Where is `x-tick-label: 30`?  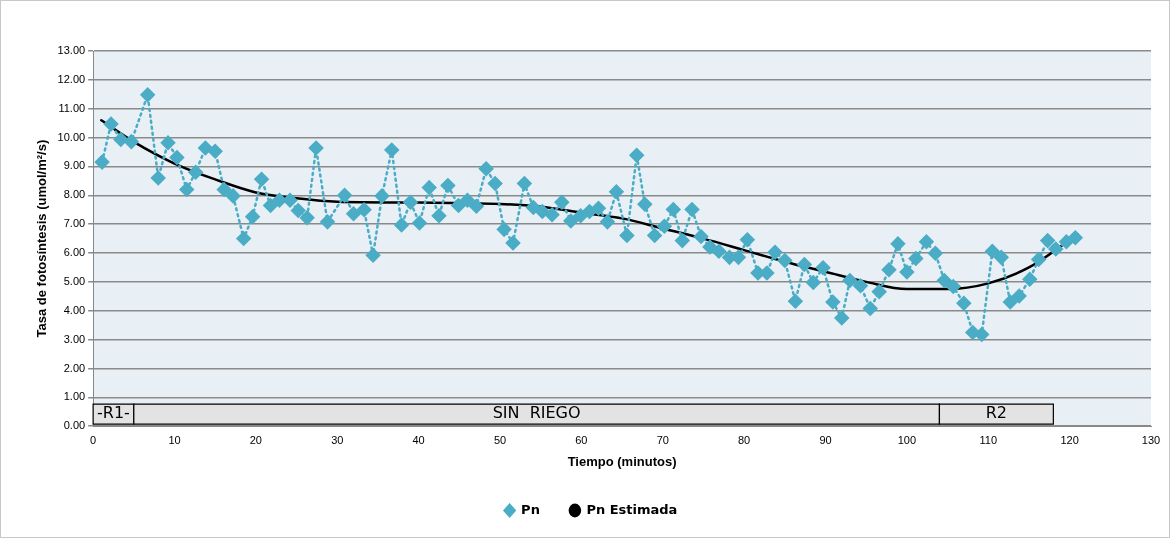
x-tick-label: 30 is located at coordinates (337, 439).